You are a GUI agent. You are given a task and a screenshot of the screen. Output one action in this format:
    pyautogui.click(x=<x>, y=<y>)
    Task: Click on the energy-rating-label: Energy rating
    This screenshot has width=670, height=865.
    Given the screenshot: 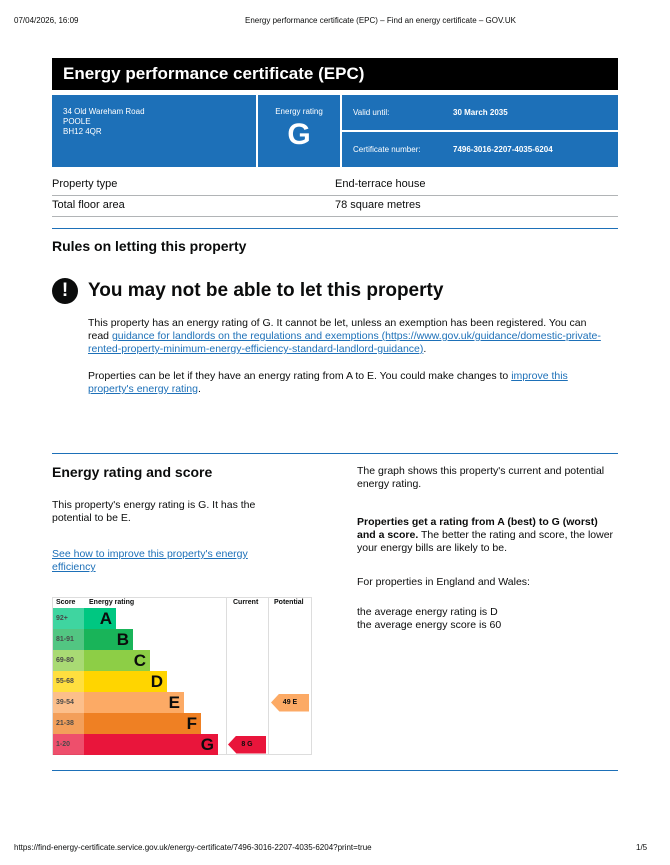 What is the action you would take?
    pyautogui.click(x=299, y=111)
    